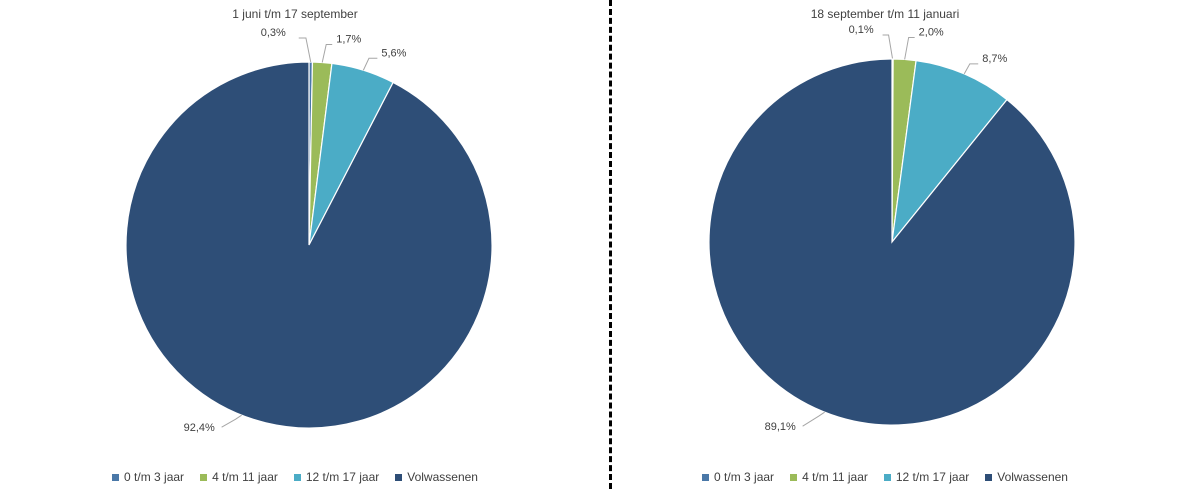 The height and width of the screenshot is (489, 1180). Describe the element at coordinates (780, 427) in the screenshot. I see `data-label: 89,1%` at that location.